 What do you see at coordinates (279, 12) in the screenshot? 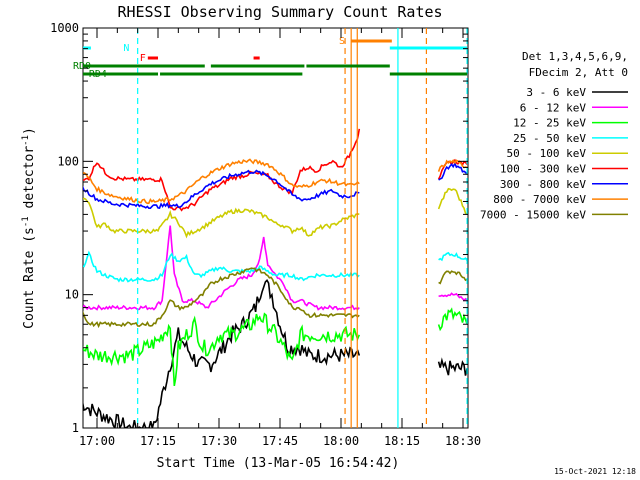
I see `chart-title: RHESSI Observing Summary Count Rates` at bounding box center [279, 12].